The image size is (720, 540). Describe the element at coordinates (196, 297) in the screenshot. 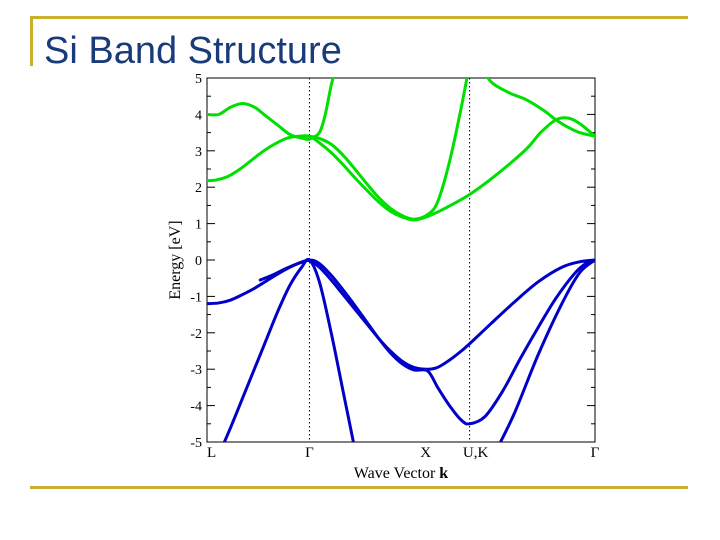

I see `y-tick-label: -1` at that location.